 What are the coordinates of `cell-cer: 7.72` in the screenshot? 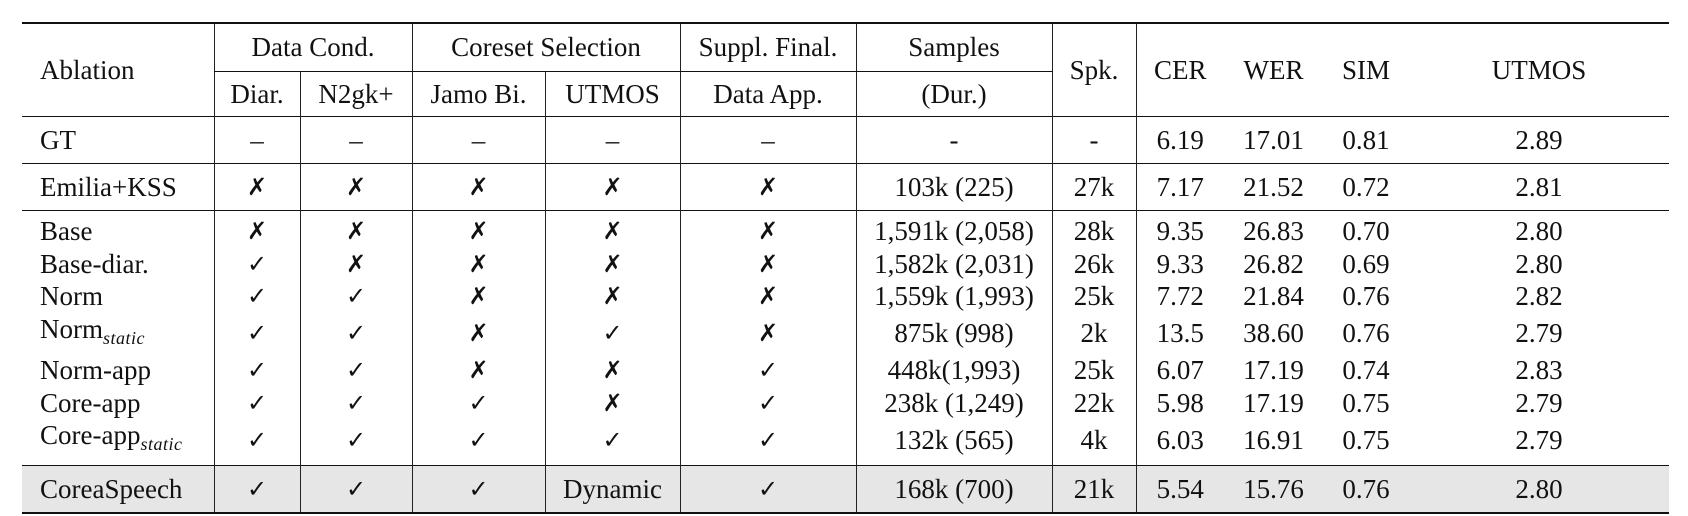 It's located at (1180, 296).